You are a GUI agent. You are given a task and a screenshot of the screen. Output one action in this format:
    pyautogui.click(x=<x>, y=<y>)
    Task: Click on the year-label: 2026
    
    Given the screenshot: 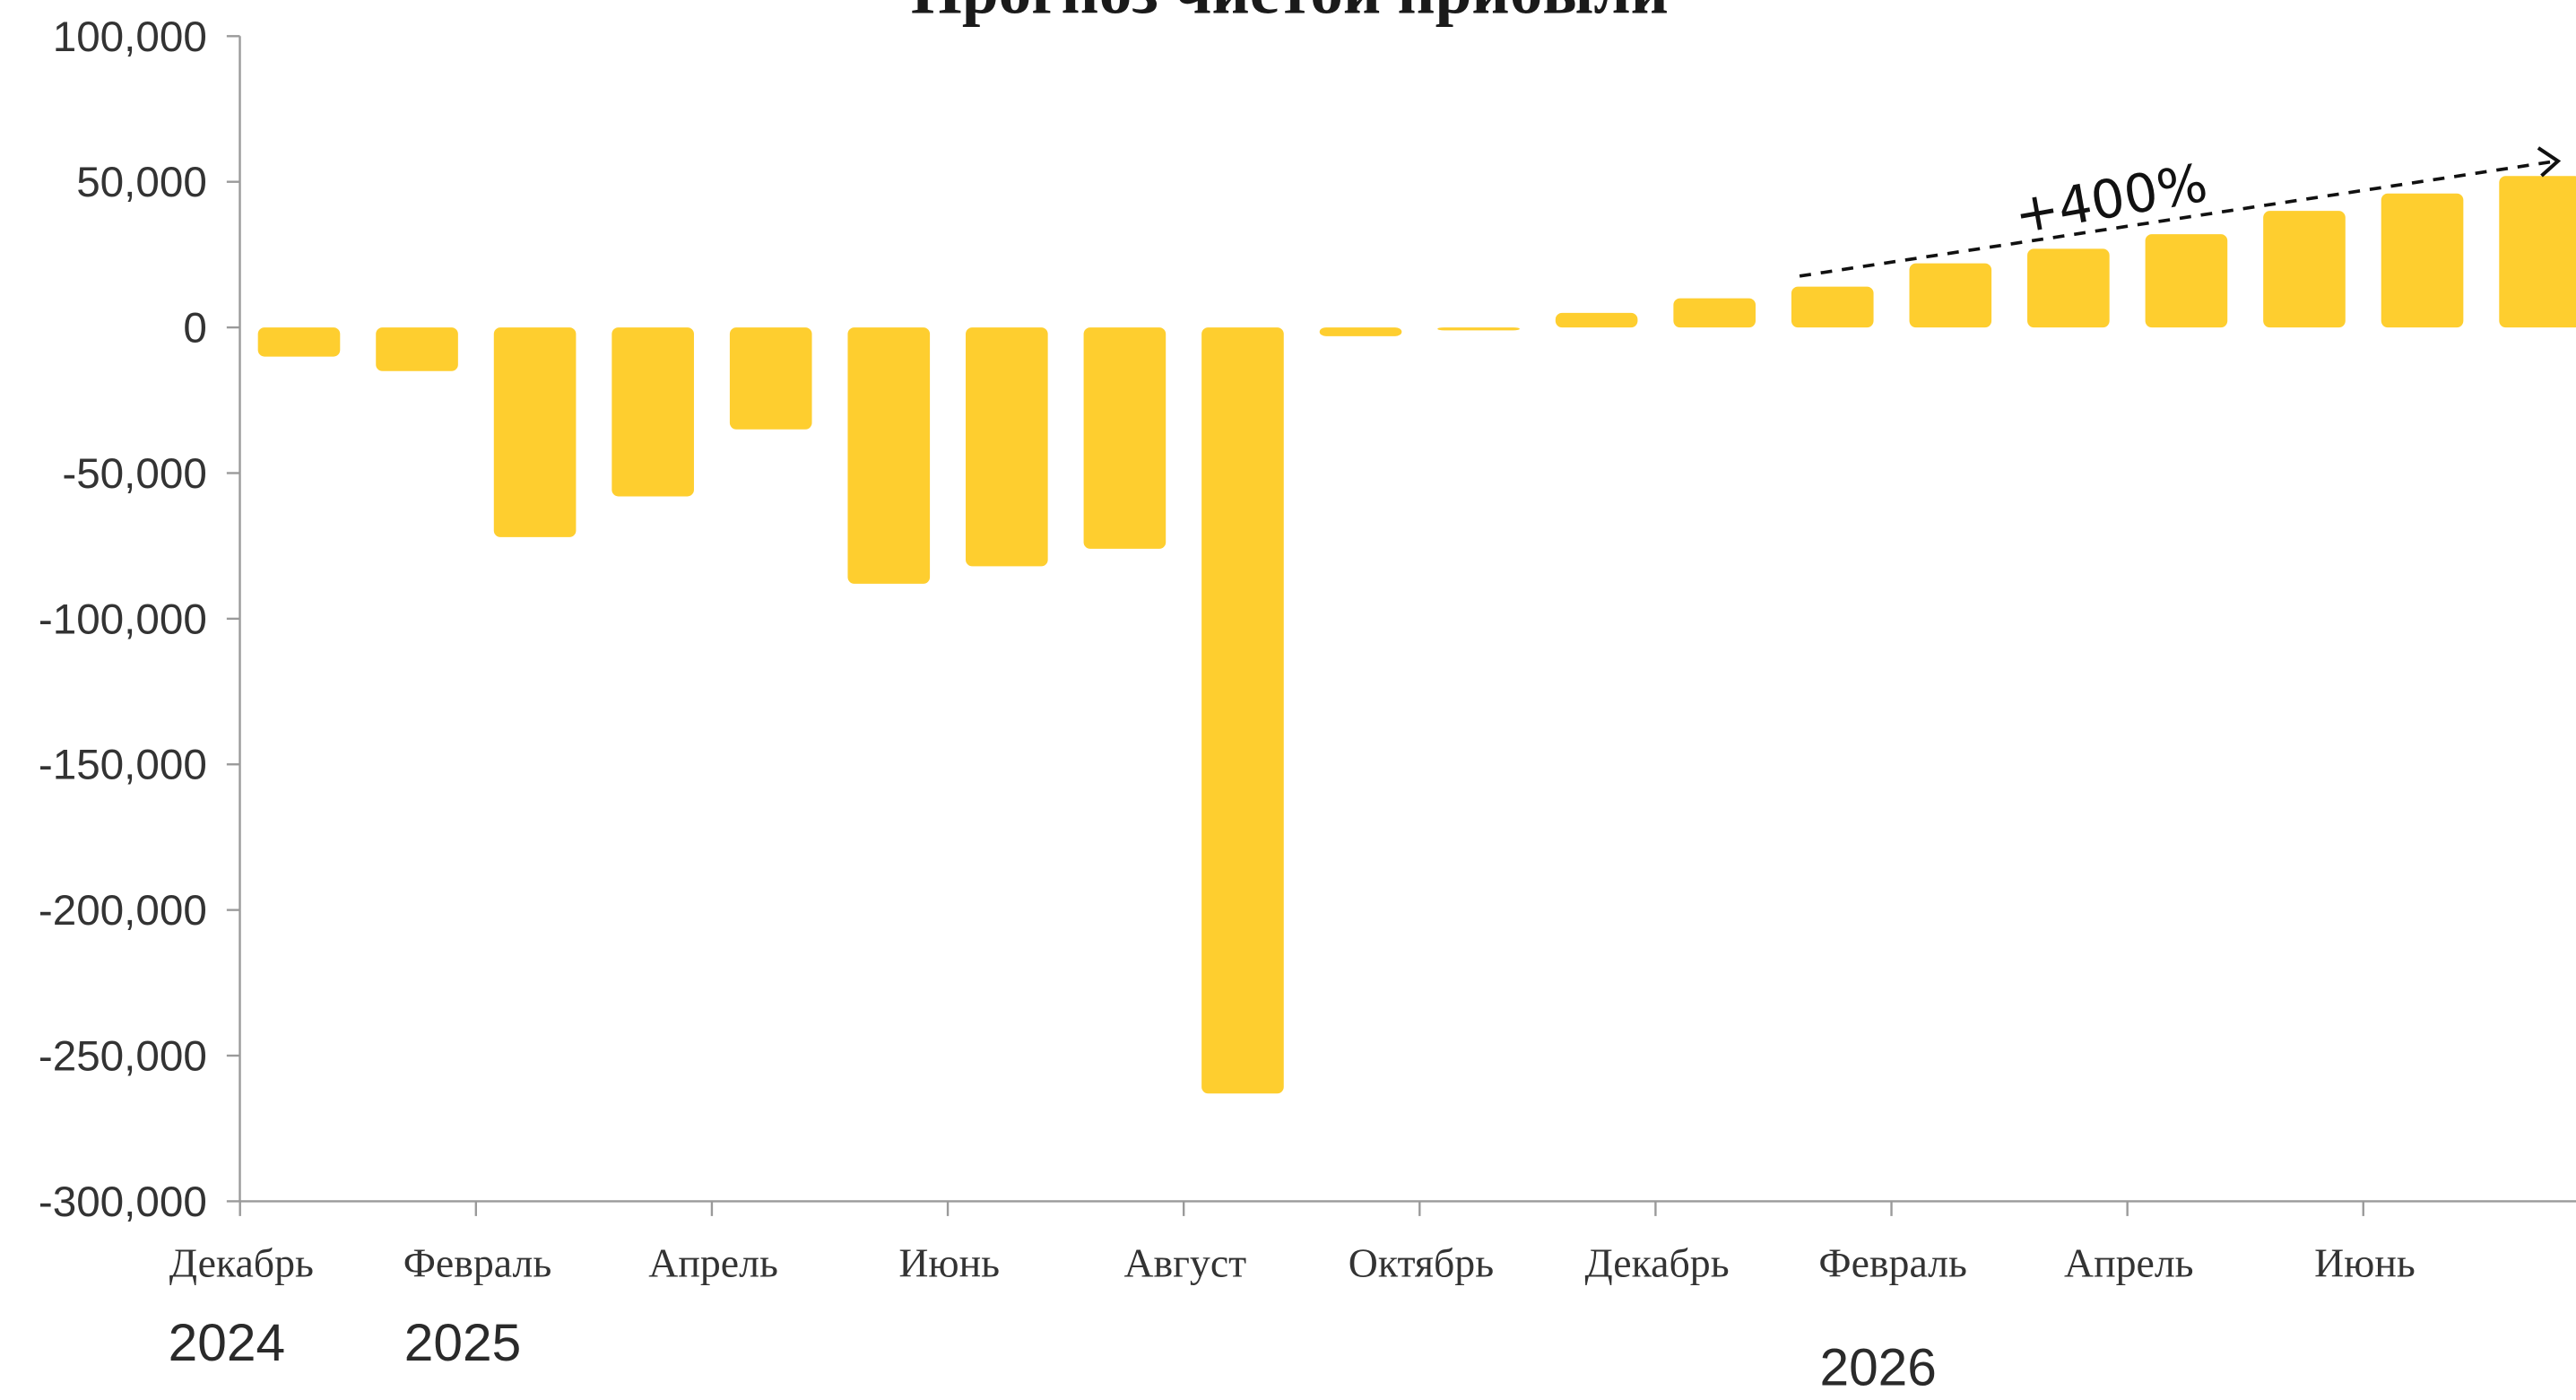 What is the action you would take?
    pyautogui.click(x=1878, y=1365)
    